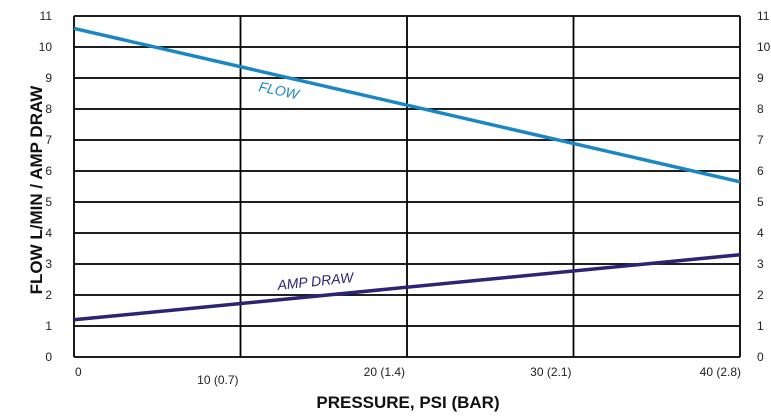 This screenshot has height=417, width=771. I want to click on y-tick-label-left: 4, so click(48, 233).